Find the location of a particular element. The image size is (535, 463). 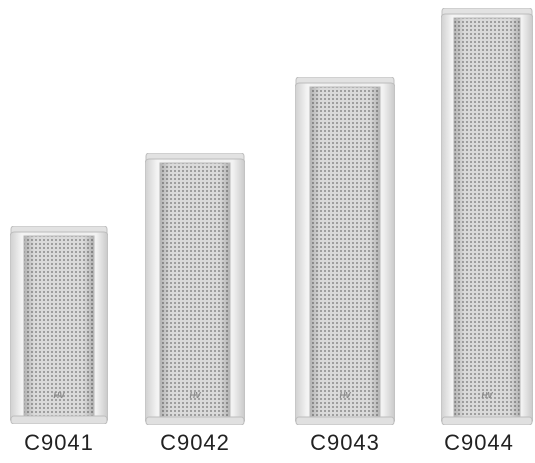

speaker-c9041: HV is located at coordinates (59, 325).